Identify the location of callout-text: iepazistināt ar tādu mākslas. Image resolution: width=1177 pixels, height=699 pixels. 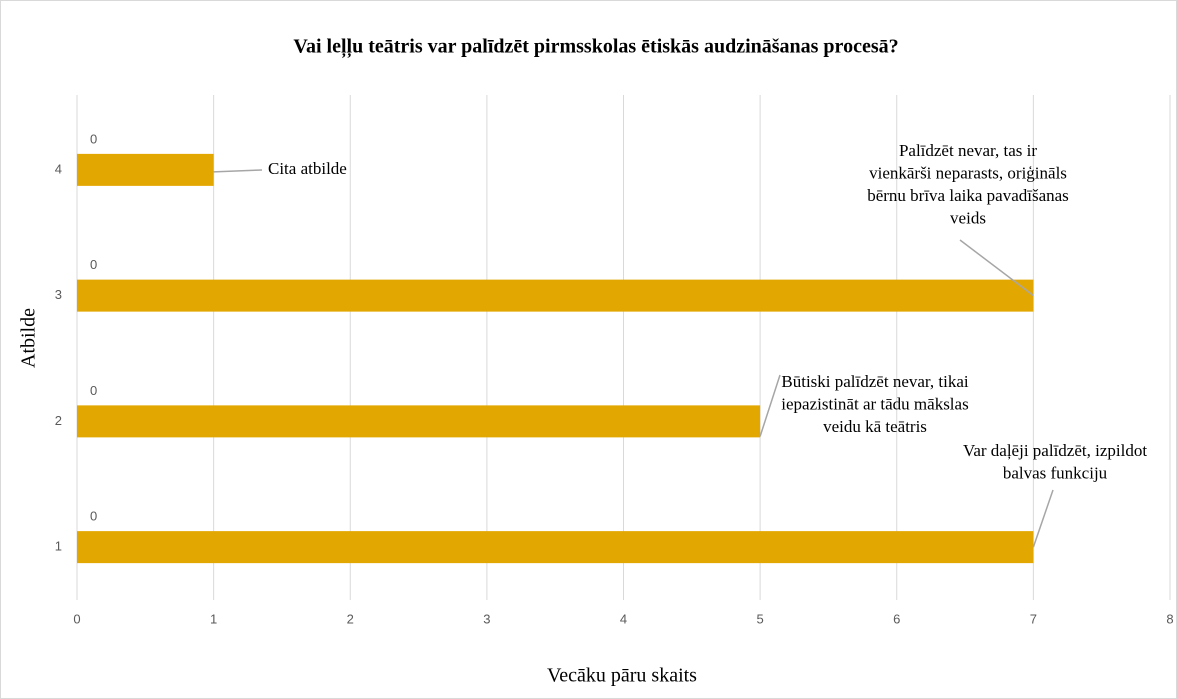
(874, 403).